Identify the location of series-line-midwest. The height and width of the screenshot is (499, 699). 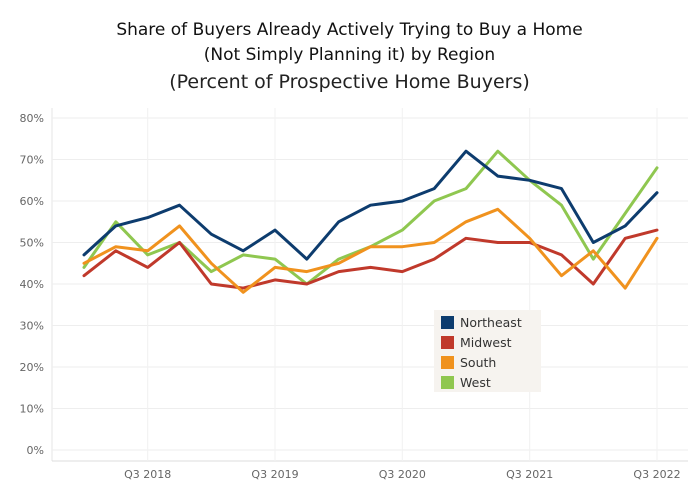
(370, 259).